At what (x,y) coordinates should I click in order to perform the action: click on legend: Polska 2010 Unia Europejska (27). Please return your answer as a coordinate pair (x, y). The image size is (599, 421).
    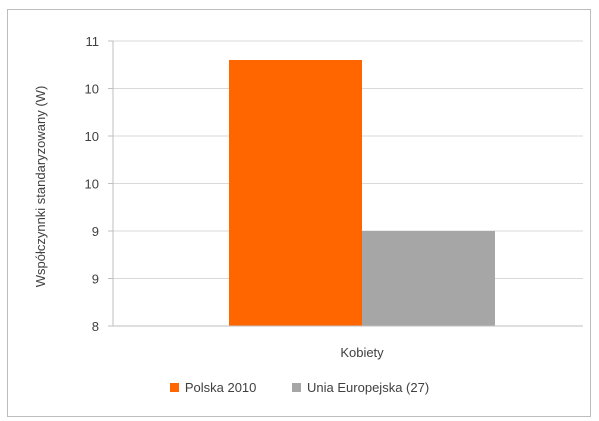
    Looking at the image, I should click on (299, 387).